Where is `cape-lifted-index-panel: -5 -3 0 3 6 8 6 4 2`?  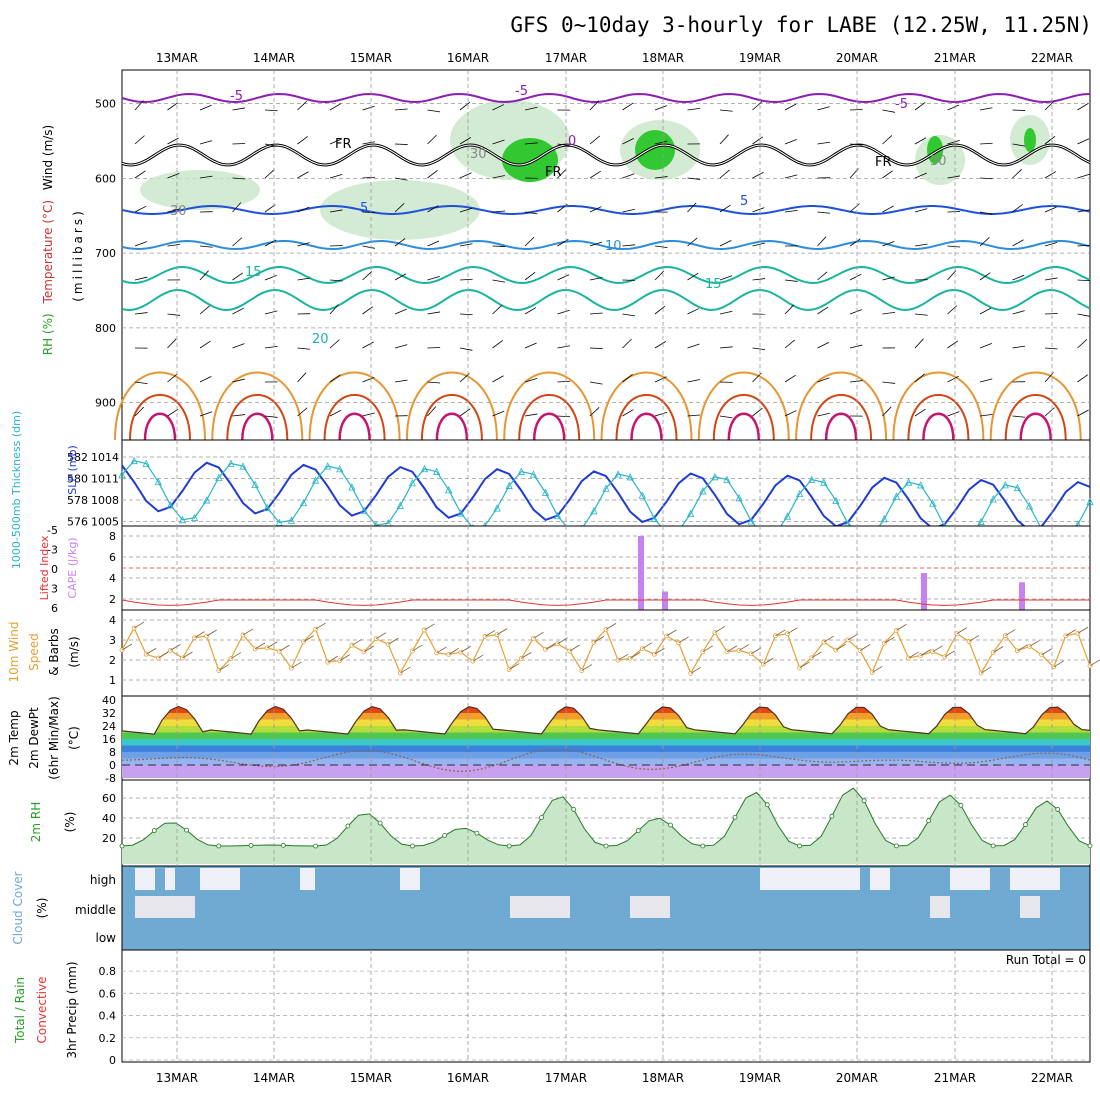 cape-lifted-index-panel: -5 -3 0 3 6 8 6 4 2 is located at coordinates (569, 569).